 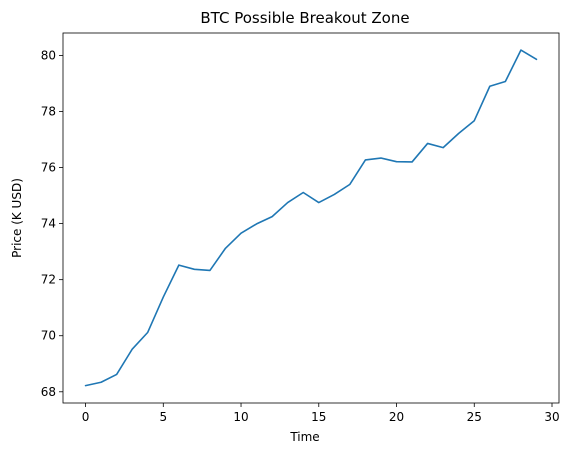 I want to click on y-tick-label: 74, so click(x=48, y=224).